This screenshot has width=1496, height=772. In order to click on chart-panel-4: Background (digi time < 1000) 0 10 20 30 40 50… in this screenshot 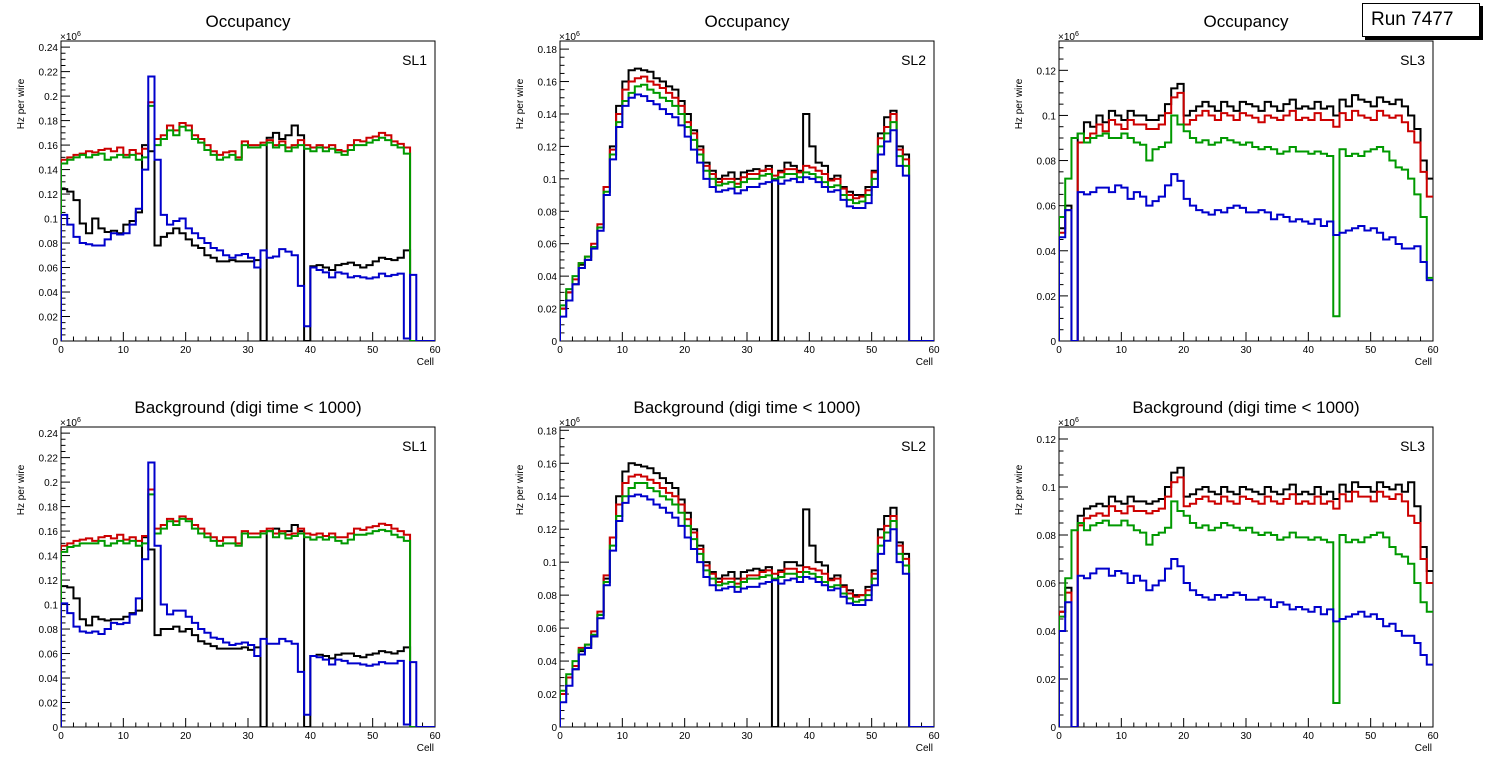, I will do `click(228, 576)`.